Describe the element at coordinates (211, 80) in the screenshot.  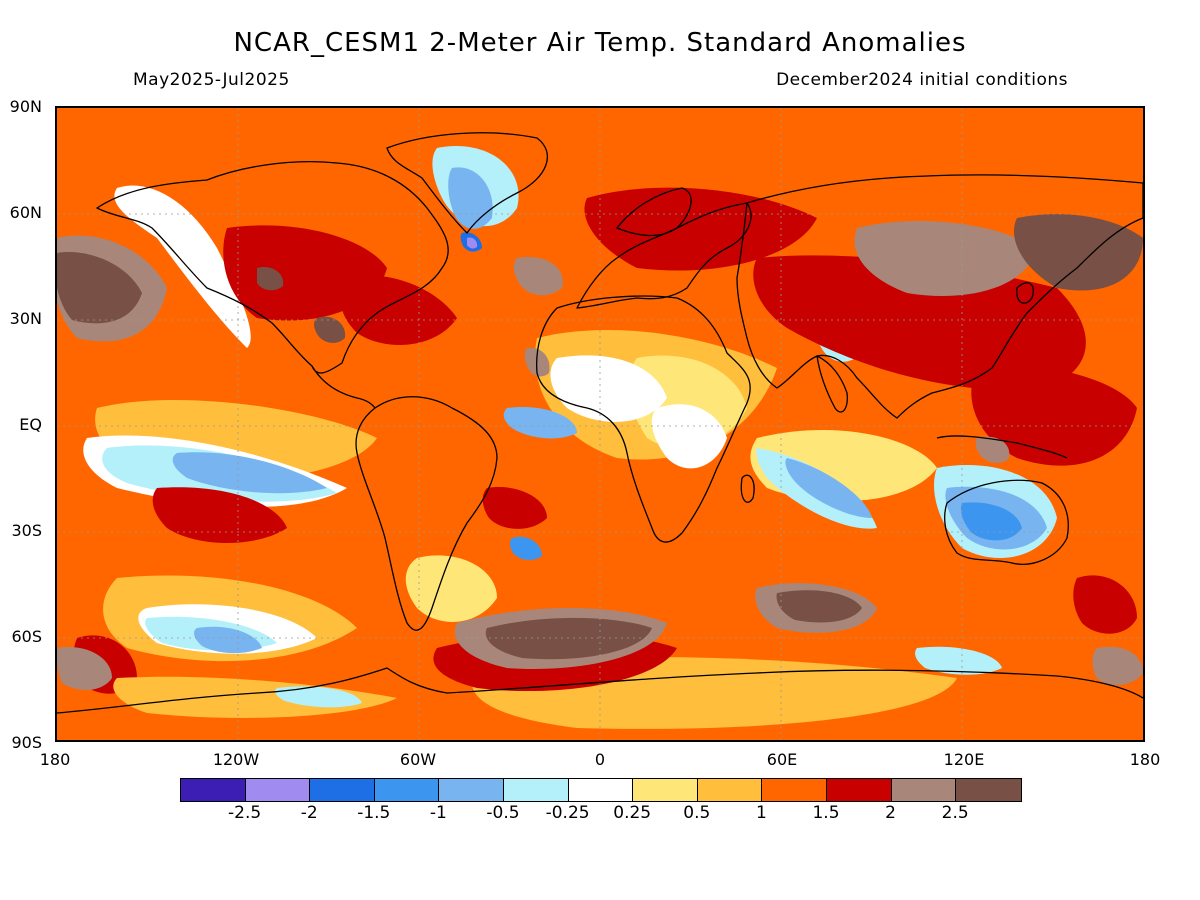
I see `forecast-period: May2025-Jul2025` at that location.